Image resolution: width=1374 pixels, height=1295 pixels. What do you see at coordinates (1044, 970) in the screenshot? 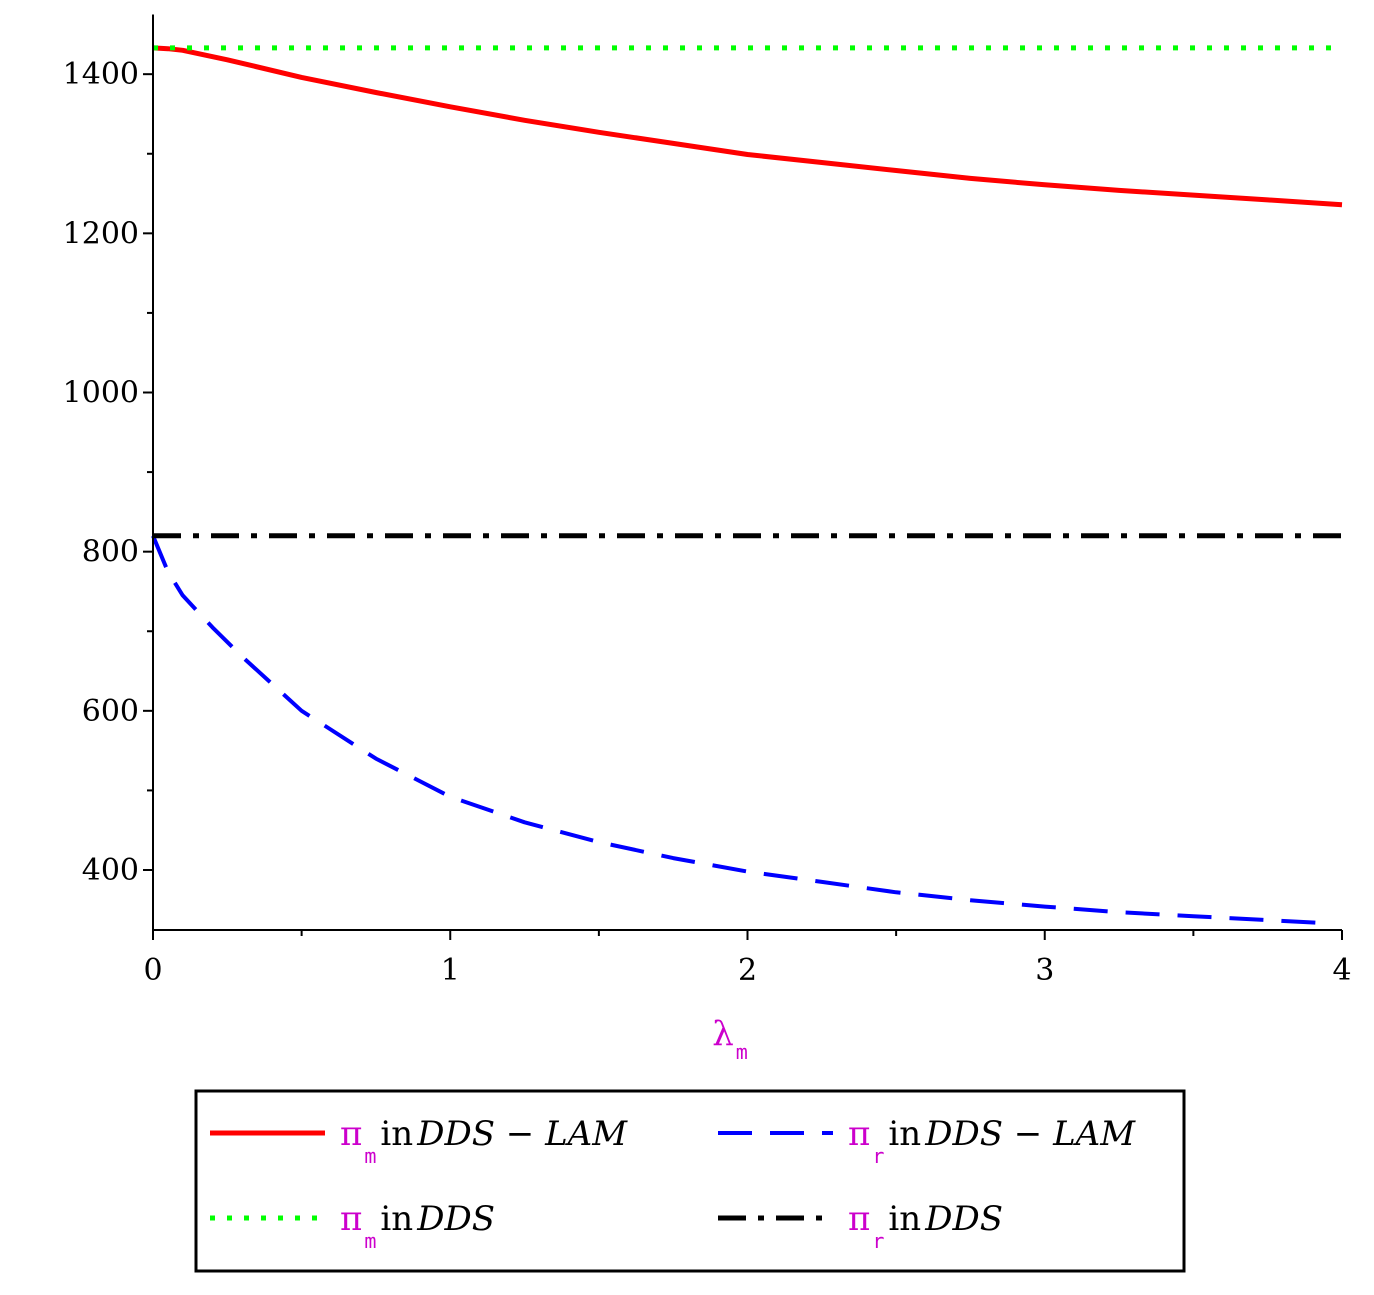
I see `x-tick-label: 3` at bounding box center [1044, 970].